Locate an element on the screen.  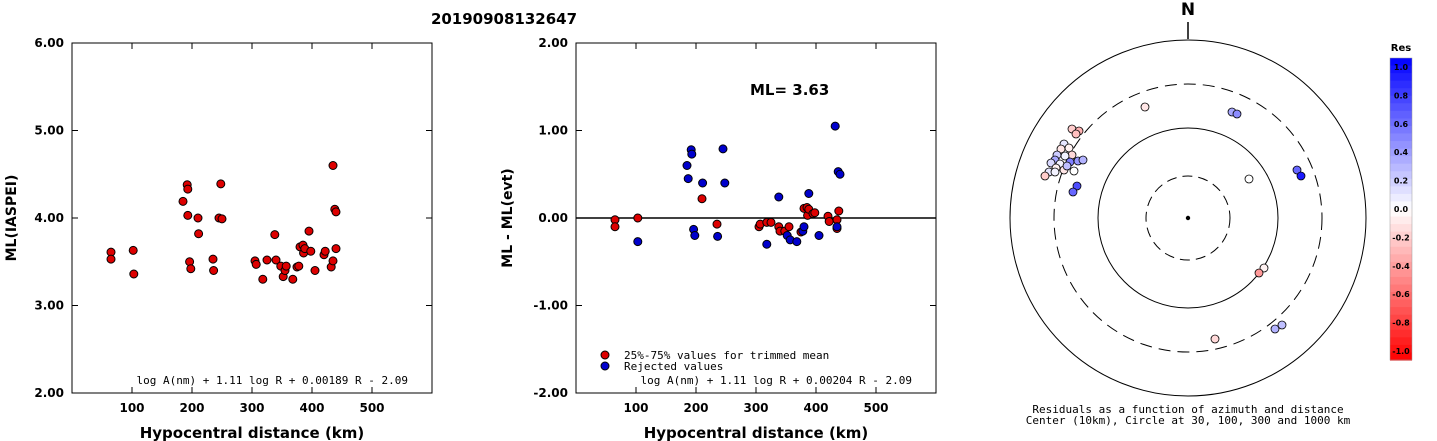
colorbar-tick-label: -0.2 is located at coordinates (1401, 237).